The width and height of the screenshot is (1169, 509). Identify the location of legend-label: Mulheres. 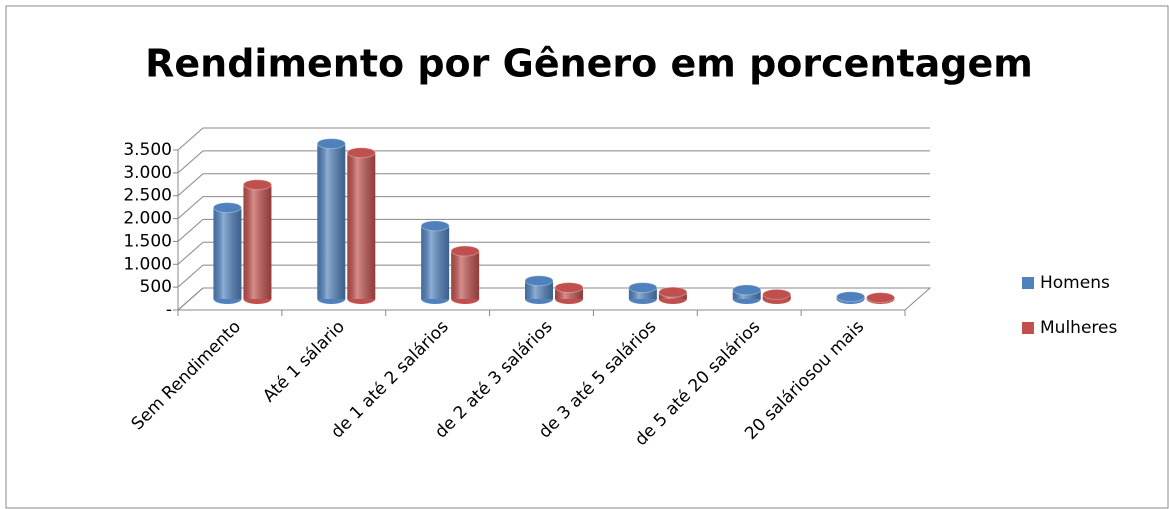
(1078, 328).